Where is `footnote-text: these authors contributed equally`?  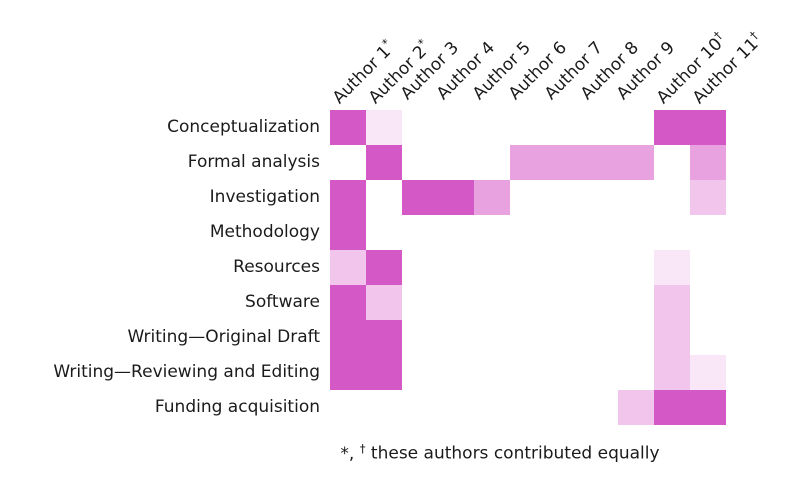
footnote-text: these authors contributed equally is located at coordinates (512, 453).